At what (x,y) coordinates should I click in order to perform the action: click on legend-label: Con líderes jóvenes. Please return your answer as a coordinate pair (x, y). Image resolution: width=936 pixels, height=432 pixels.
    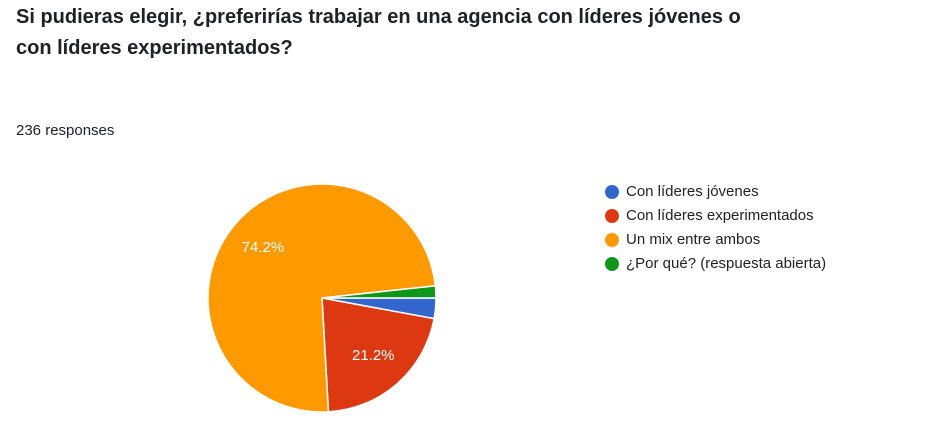
    Looking at the image, I should click on (692, 191).